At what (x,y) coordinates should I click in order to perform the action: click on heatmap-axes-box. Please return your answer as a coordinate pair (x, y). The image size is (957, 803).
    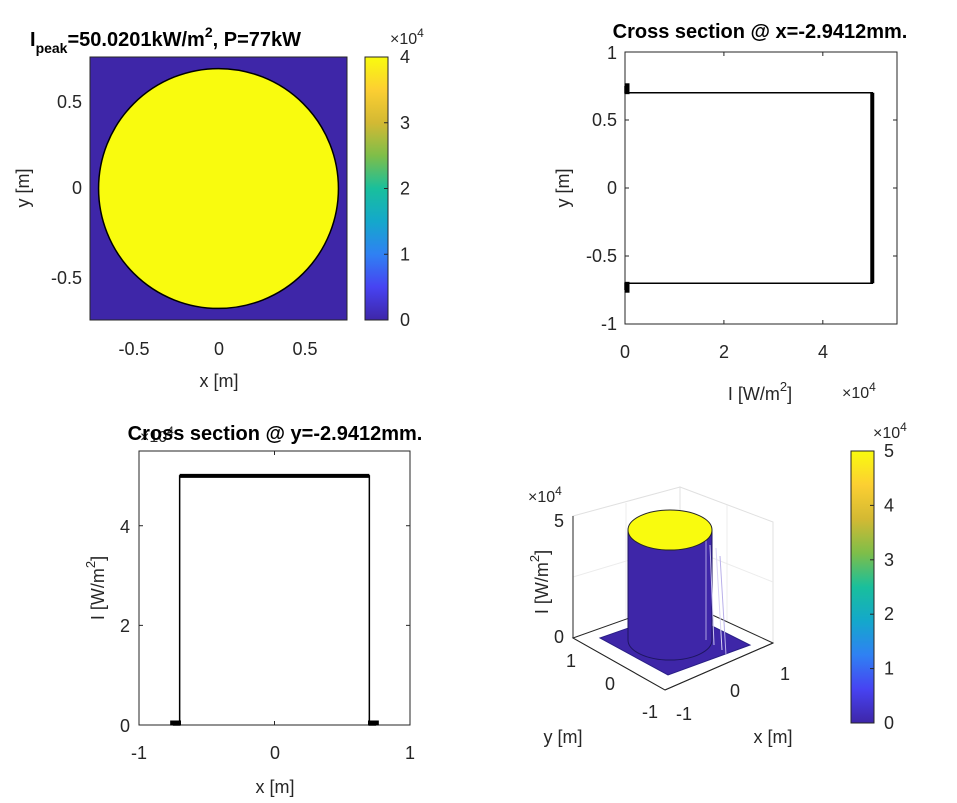
    Looking at the image, I should click on (218, 188).